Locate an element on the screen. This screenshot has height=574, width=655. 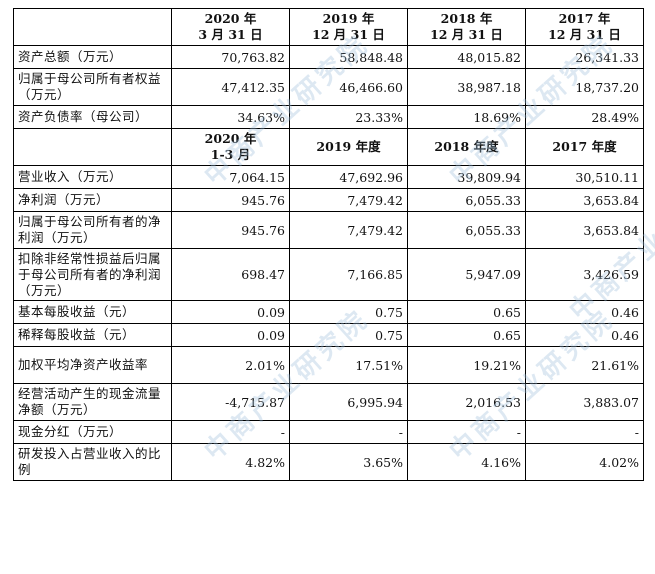
cell-value: 7,064.15 is located at coordinates (230, 177).